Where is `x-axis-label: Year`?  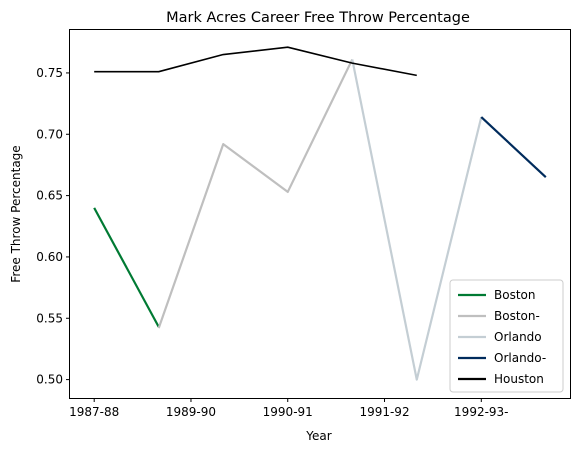
x-axis-label: Year is located at coordinates (318, 436).